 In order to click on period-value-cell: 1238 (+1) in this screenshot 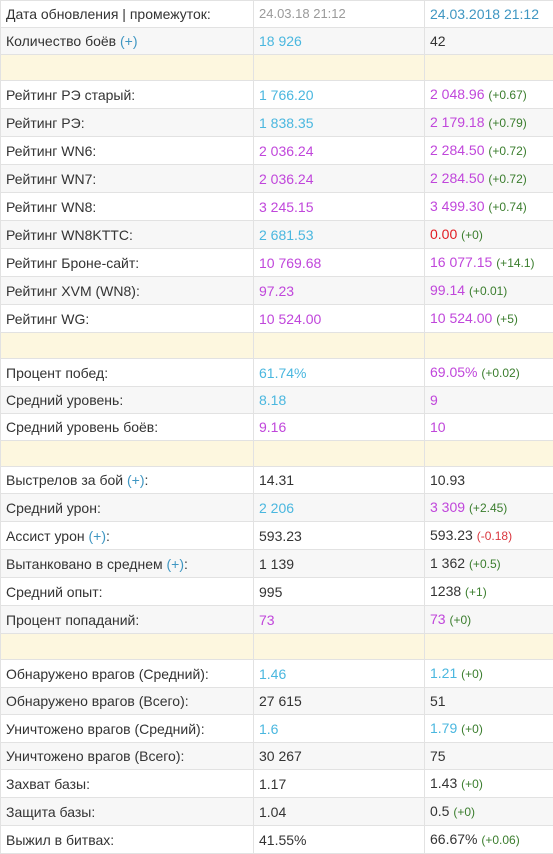, I will do `click(489, 592)`.